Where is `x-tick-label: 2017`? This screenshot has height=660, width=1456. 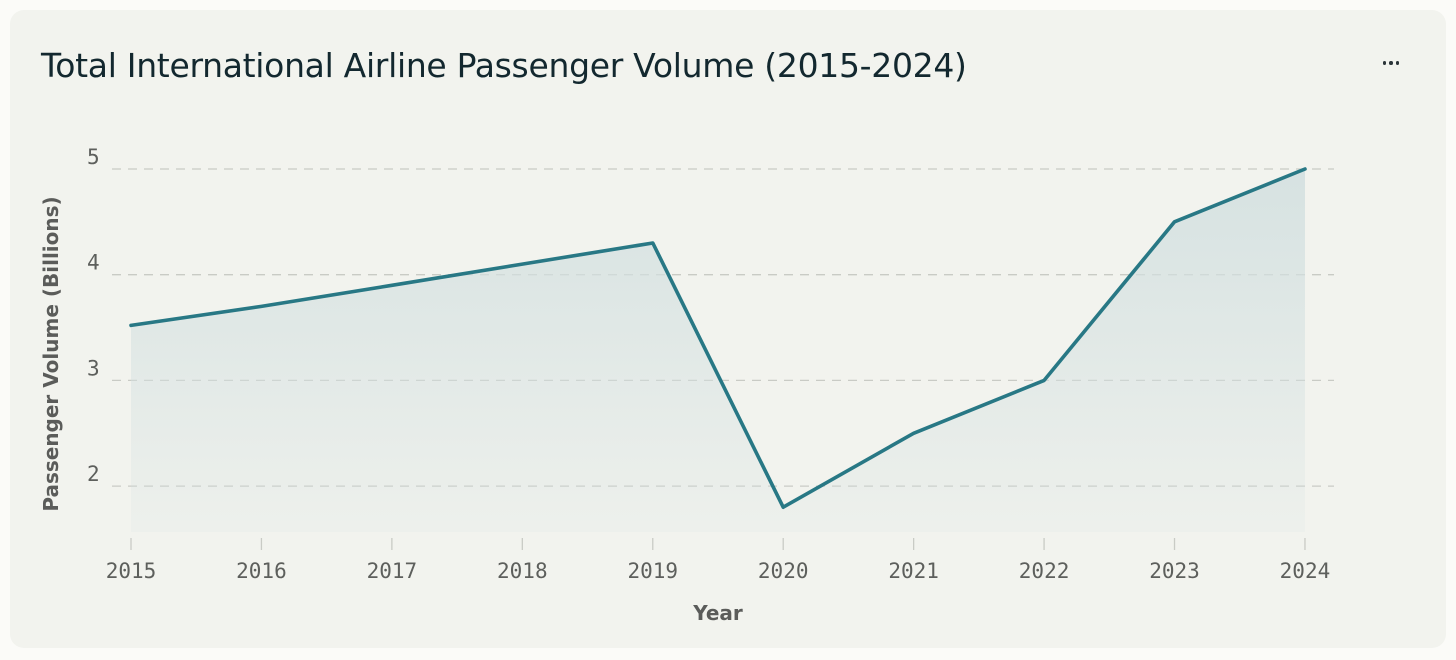
x-tick-label: 2017 is located at coordinates (392, 571).